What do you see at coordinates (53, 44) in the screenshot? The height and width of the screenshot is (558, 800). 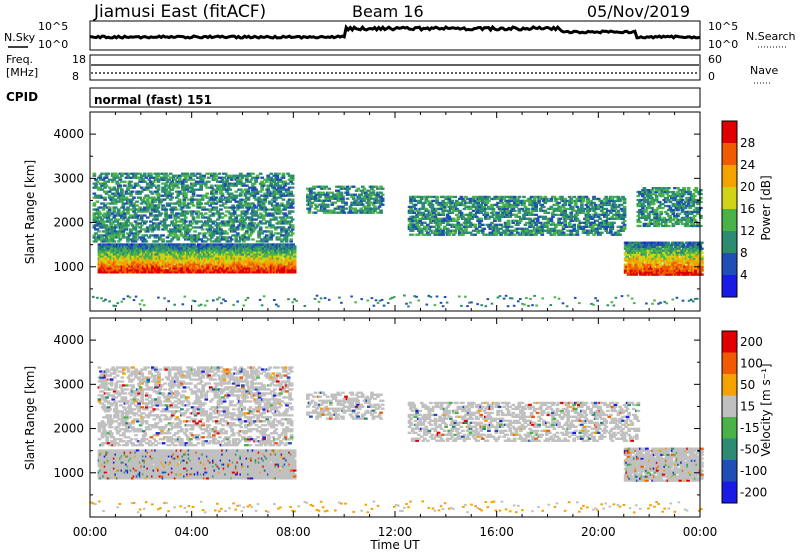 I see `nsky-tick-bottom: 10^0` at bounding box center [53, 44].